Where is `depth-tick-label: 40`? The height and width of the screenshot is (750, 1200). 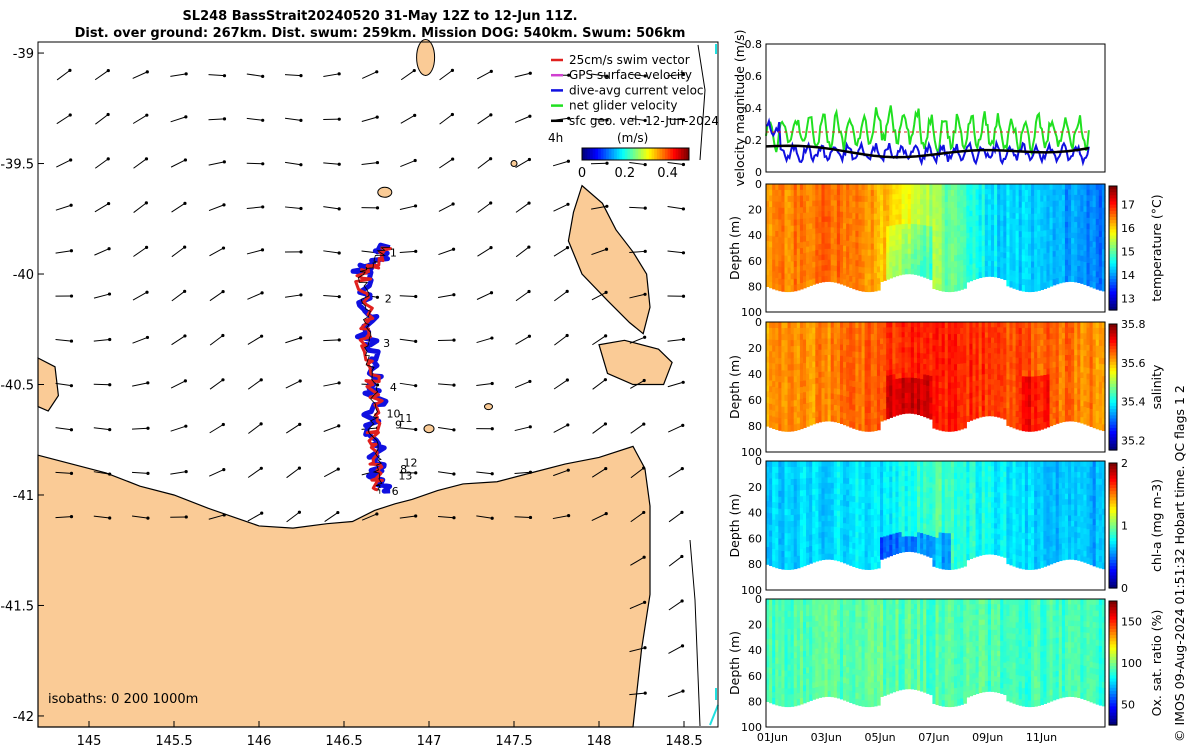 depth-tick-label: 40 is located at coordinates (755, 374).